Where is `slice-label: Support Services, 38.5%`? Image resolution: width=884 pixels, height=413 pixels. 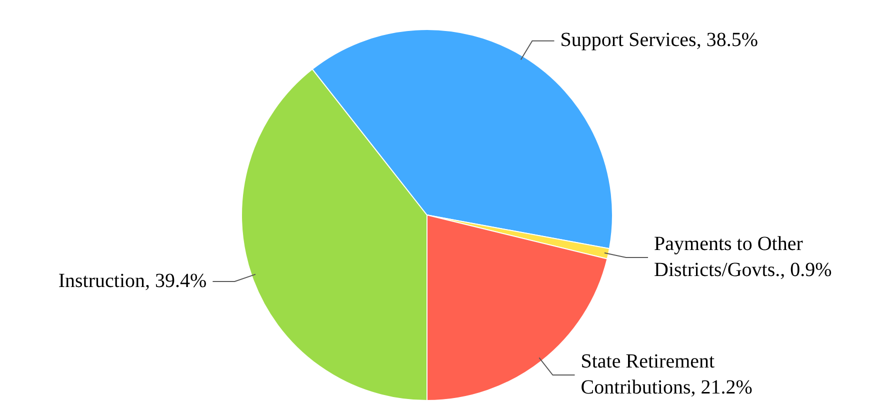
slice-label: Support Services, 38.5% is located at coordinates (659, 40).